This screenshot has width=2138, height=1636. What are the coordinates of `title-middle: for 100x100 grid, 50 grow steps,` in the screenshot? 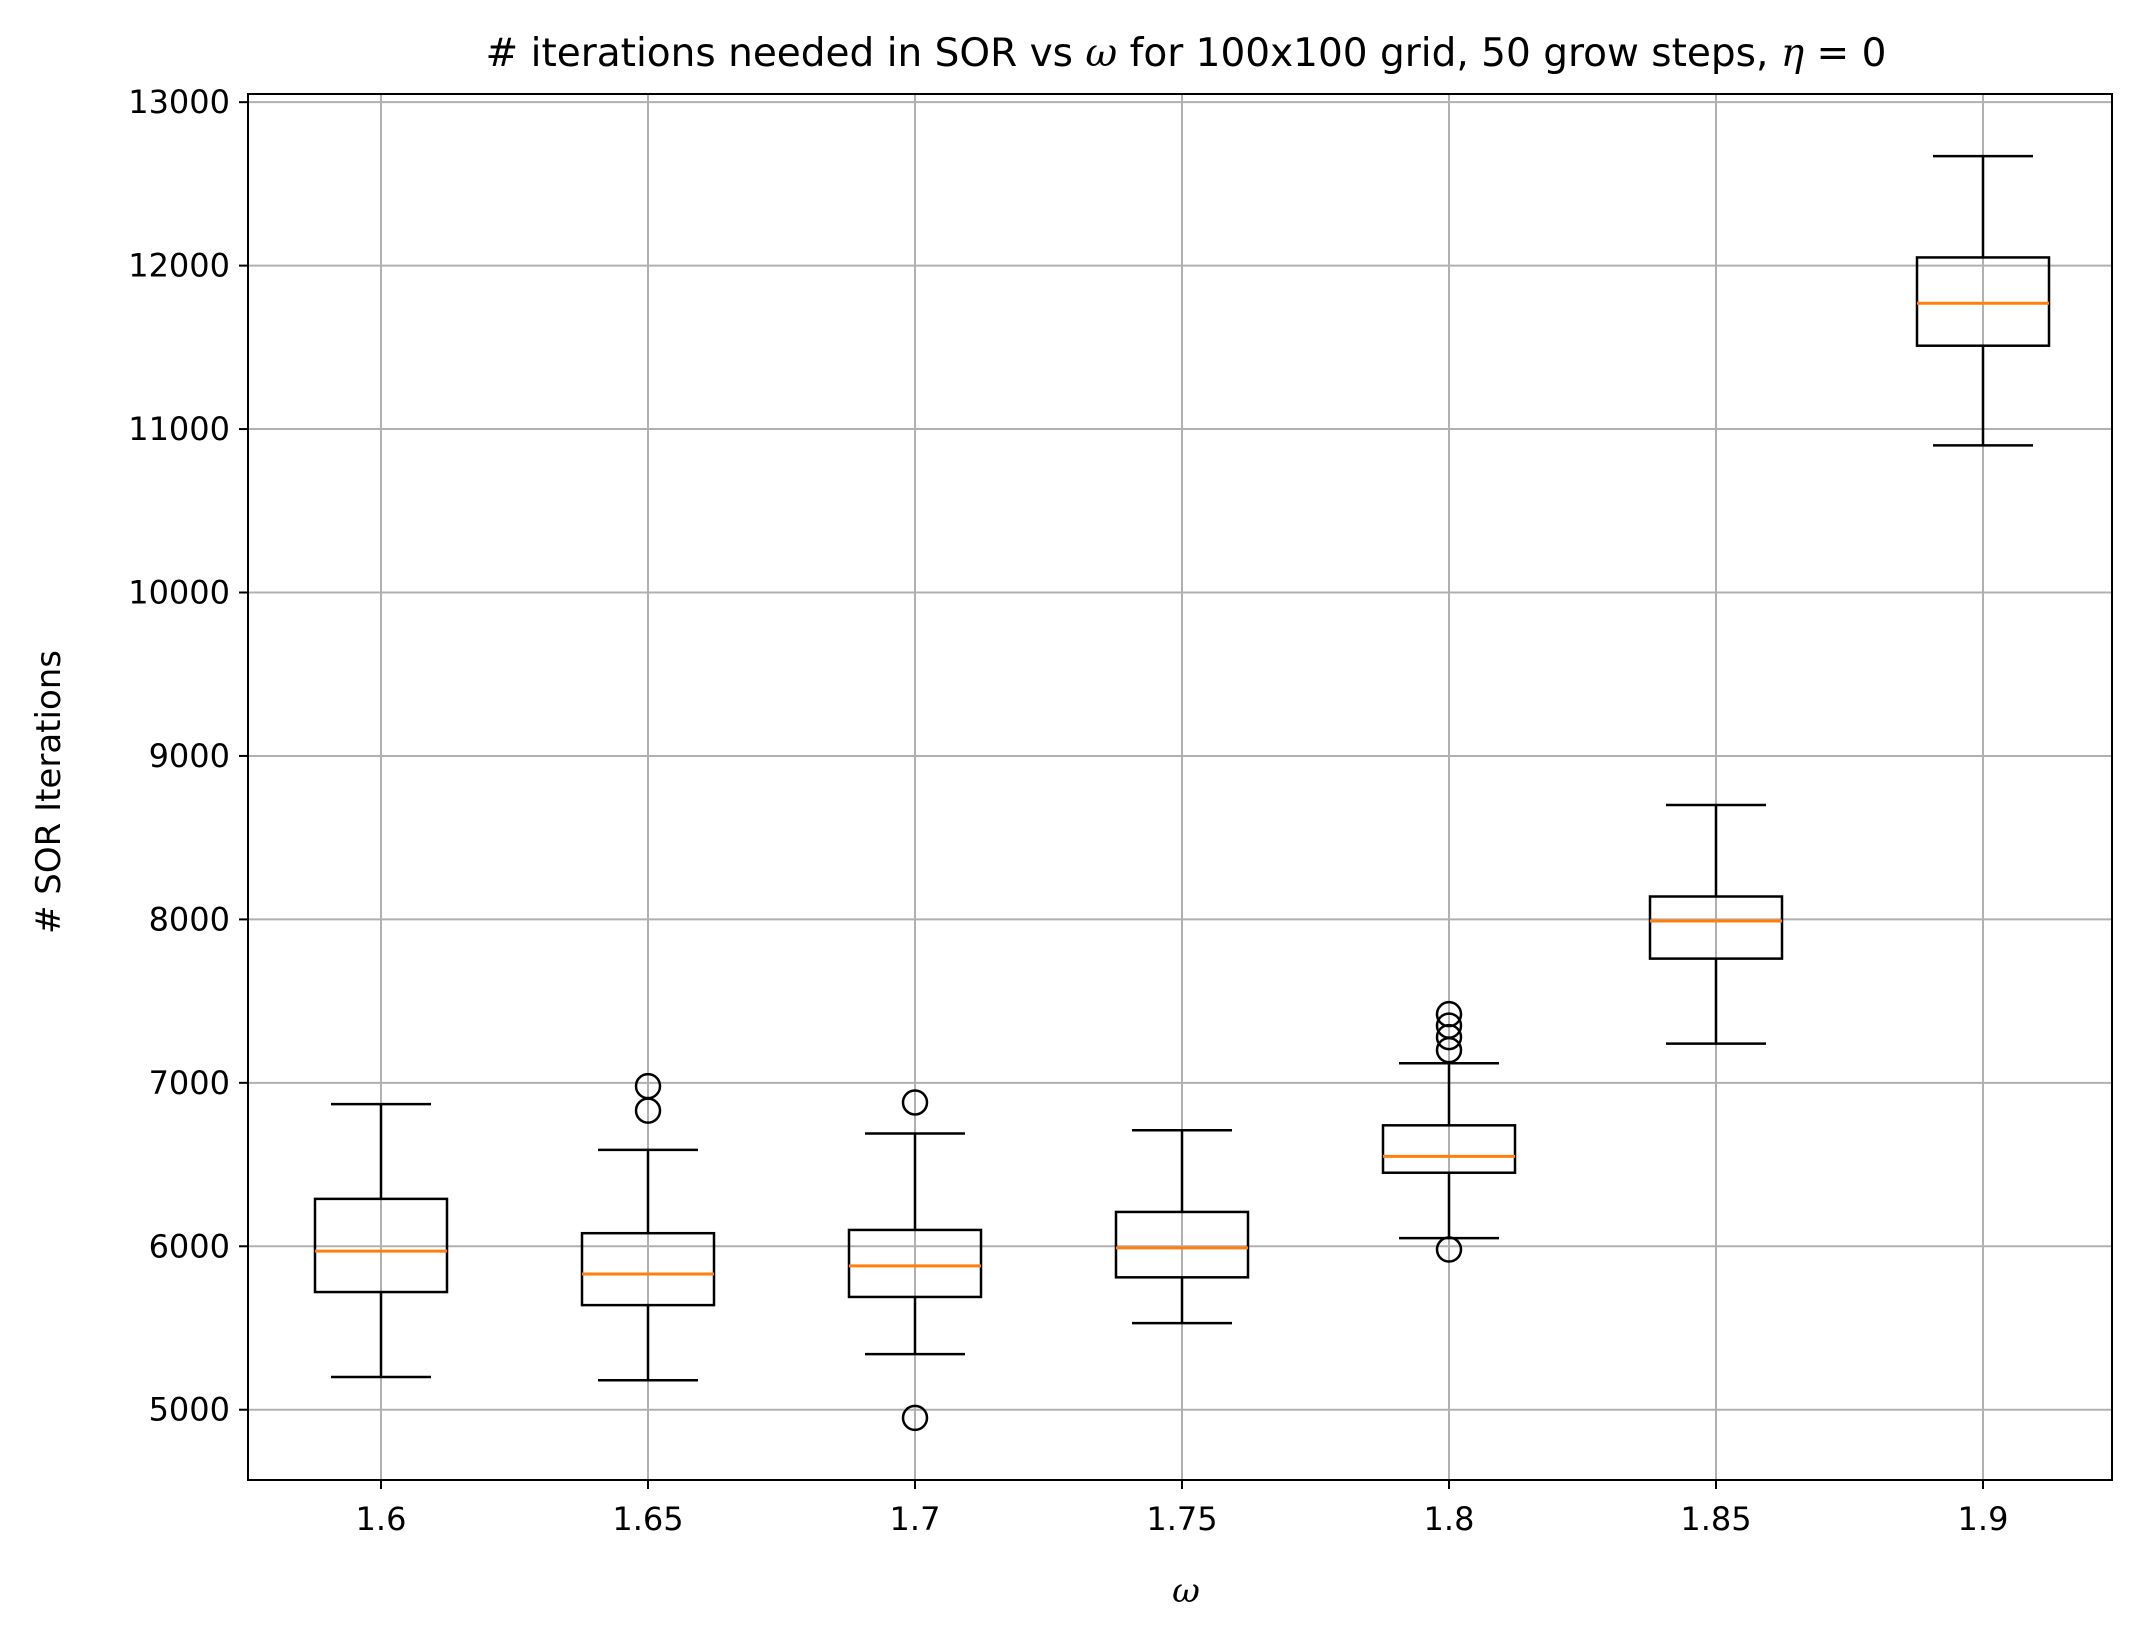 It's located at (1449, 53).